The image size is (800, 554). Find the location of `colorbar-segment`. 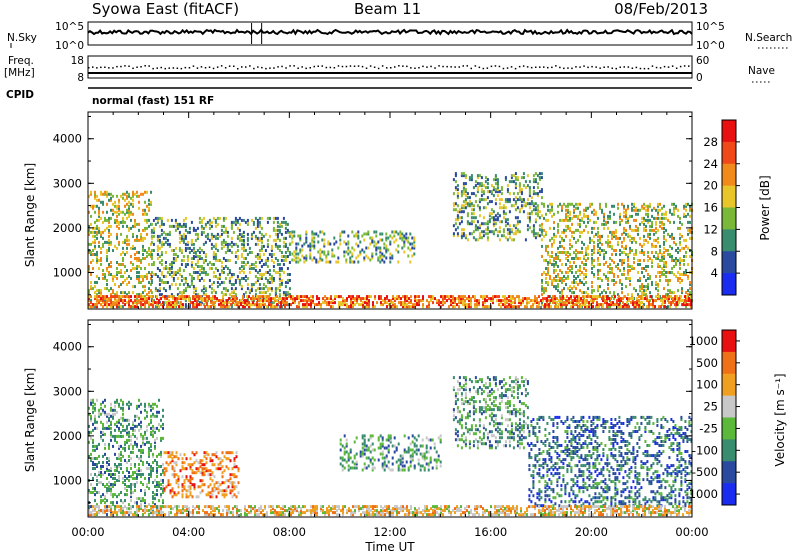

colorbar-segment is located at coordinates (729, 240).